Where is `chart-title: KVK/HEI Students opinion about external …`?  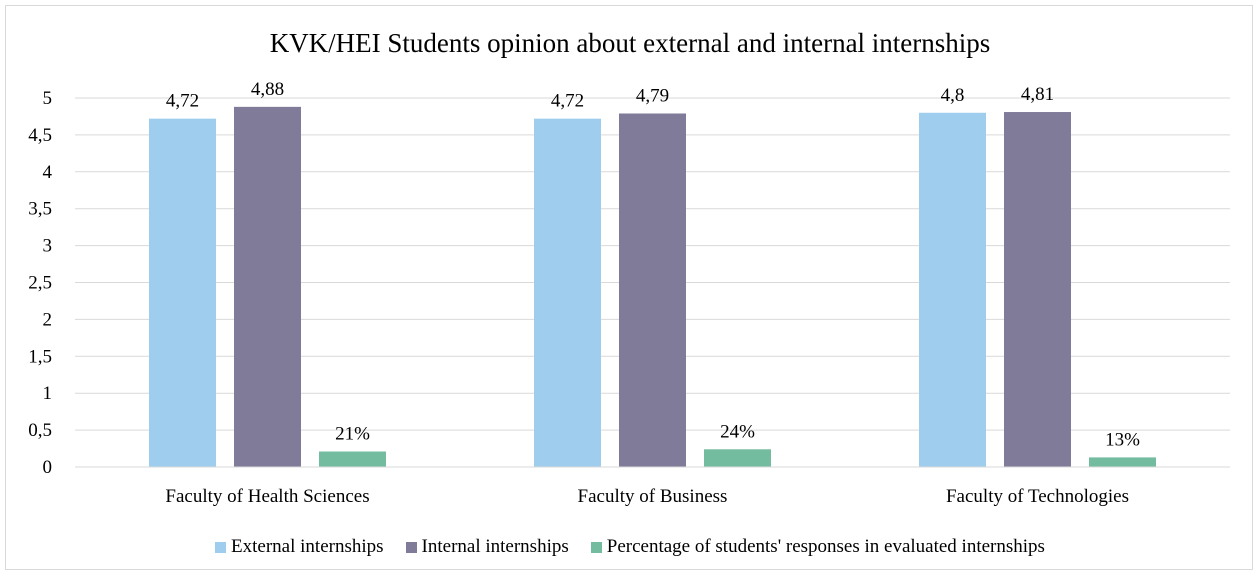 chart-title: KVK/HEI Students opinion about external … is located at coordinates (630, 43).